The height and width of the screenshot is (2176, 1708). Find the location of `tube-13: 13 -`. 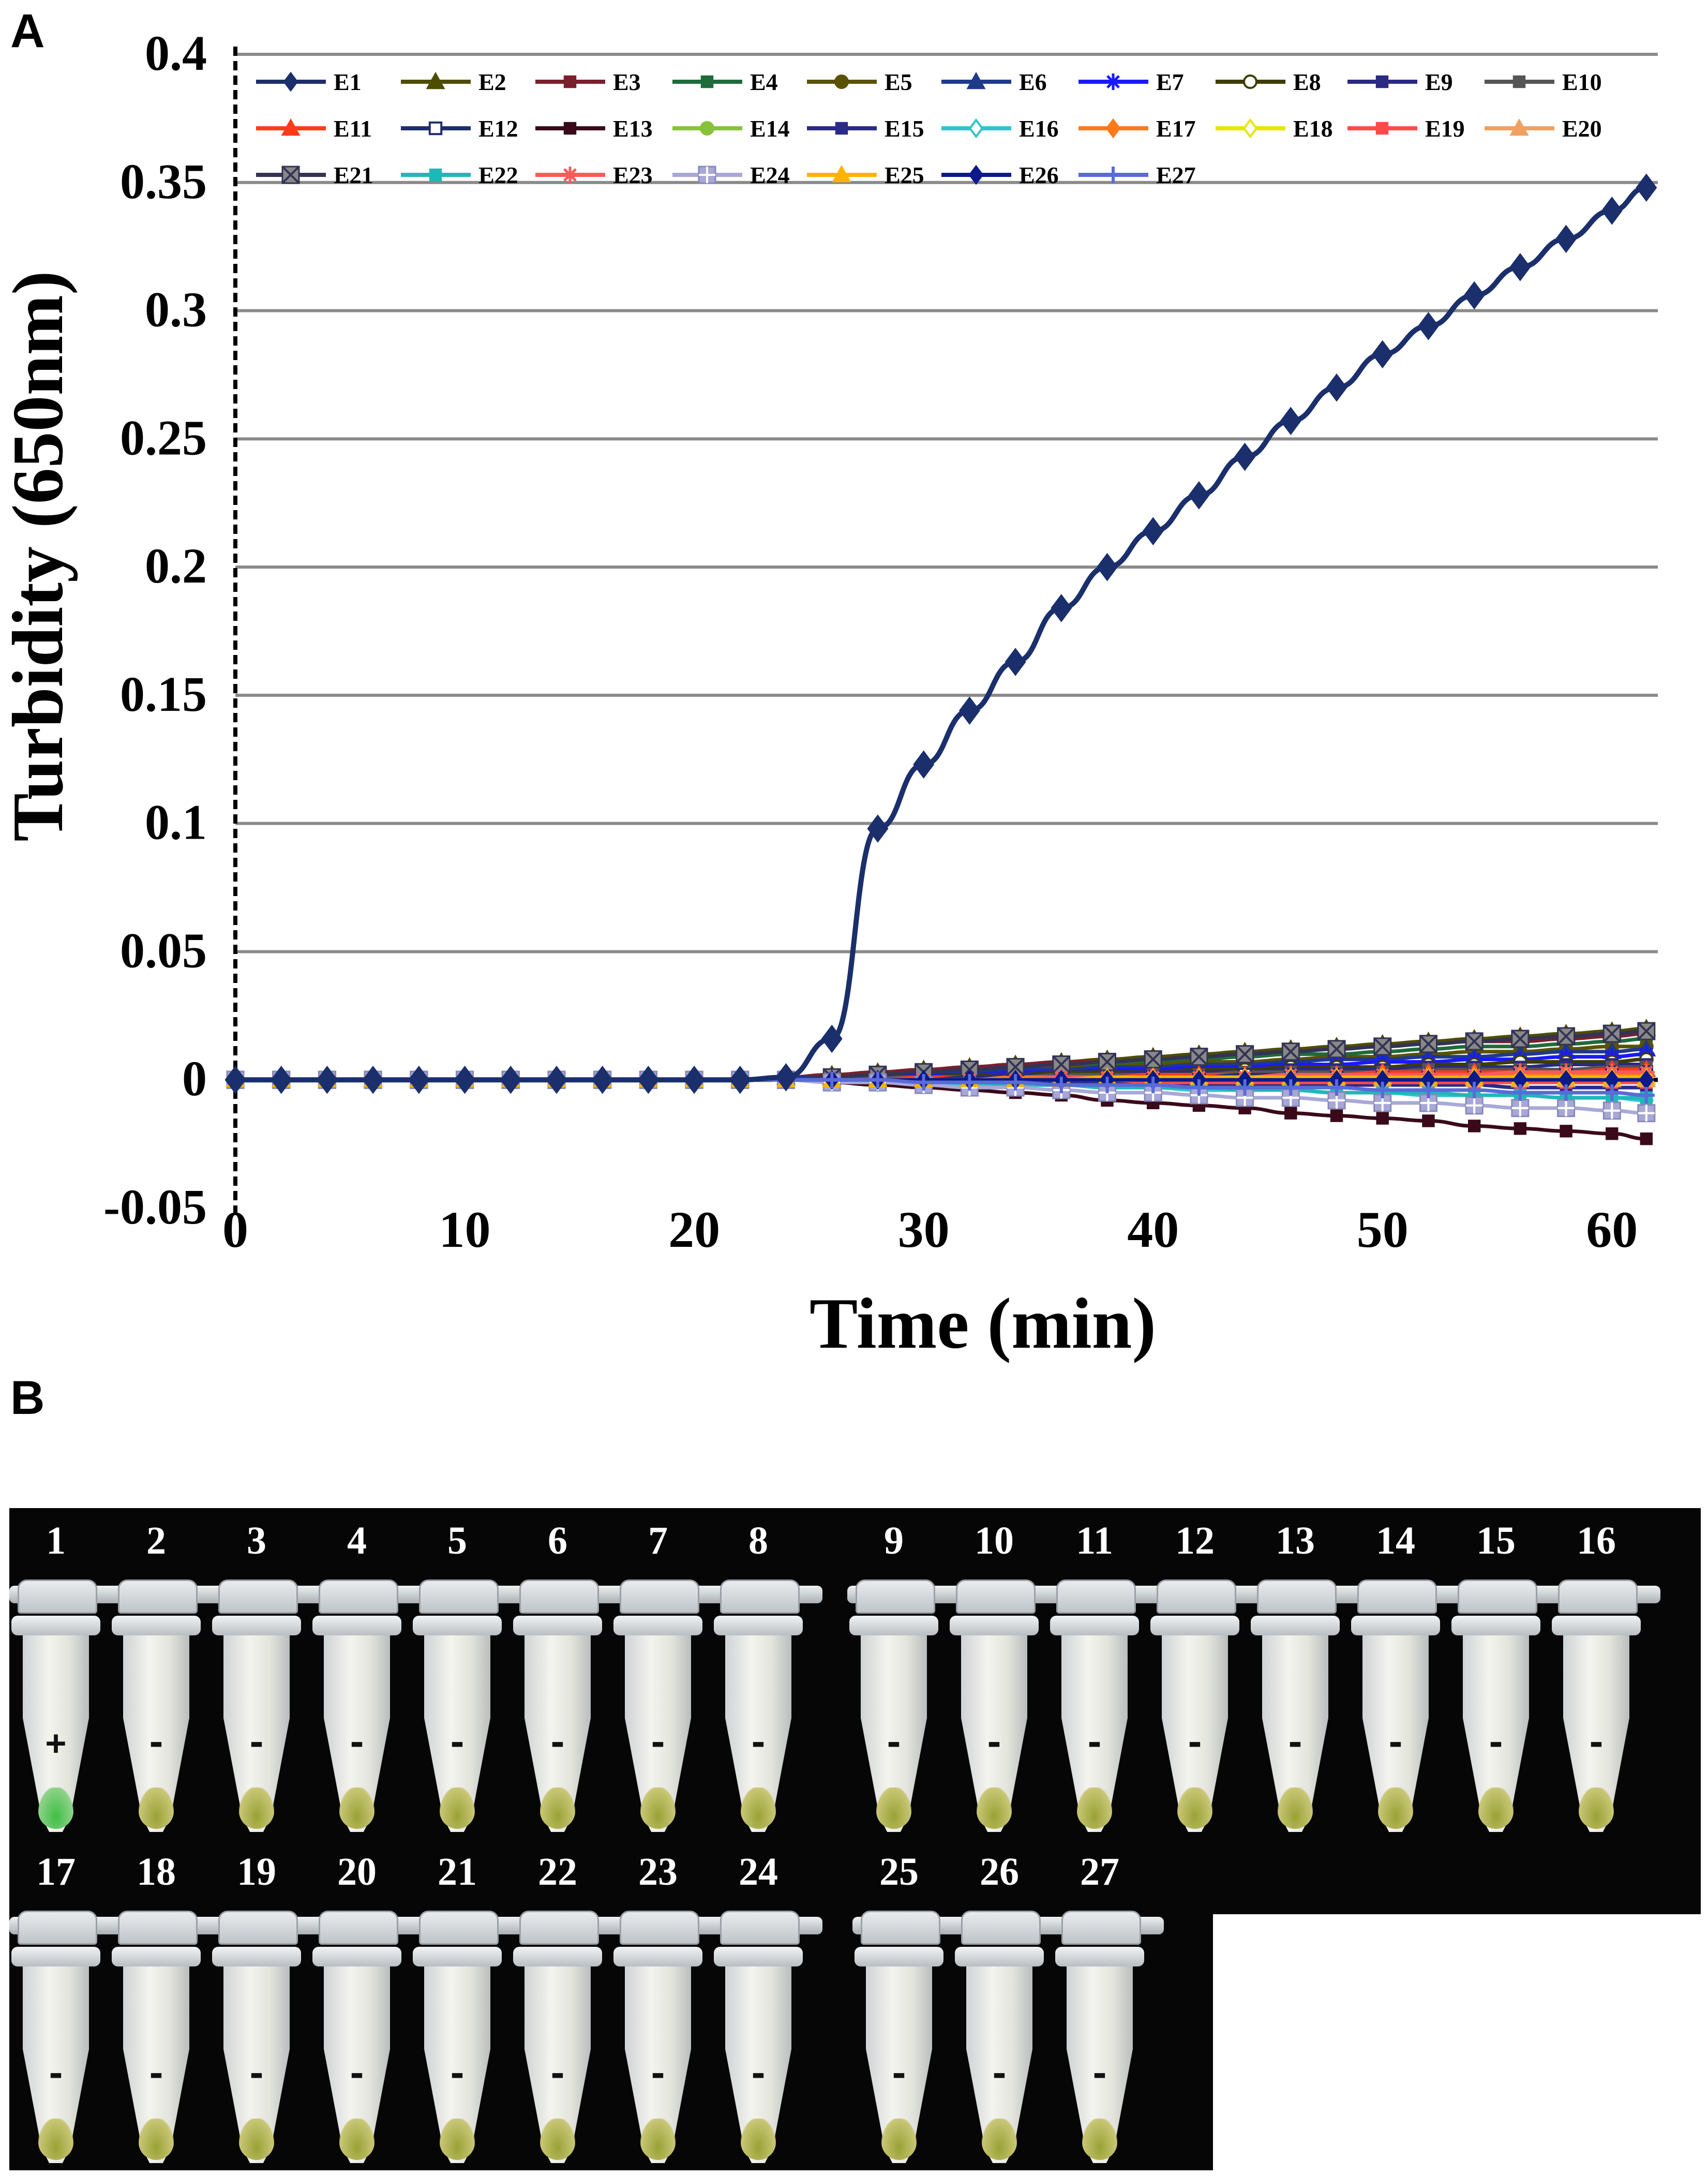

tube-13: 13 - is located at coordinates (1295, 1678).